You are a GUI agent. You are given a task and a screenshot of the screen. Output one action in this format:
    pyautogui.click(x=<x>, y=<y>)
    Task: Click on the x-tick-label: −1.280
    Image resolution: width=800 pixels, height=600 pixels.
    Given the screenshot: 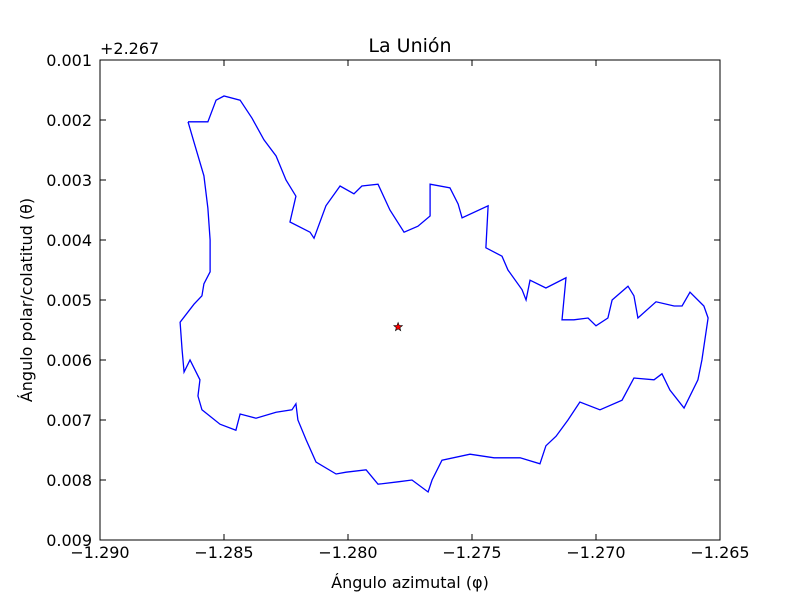 What is the action you would take?
    pyautogui.click(x=347, y=552)
    